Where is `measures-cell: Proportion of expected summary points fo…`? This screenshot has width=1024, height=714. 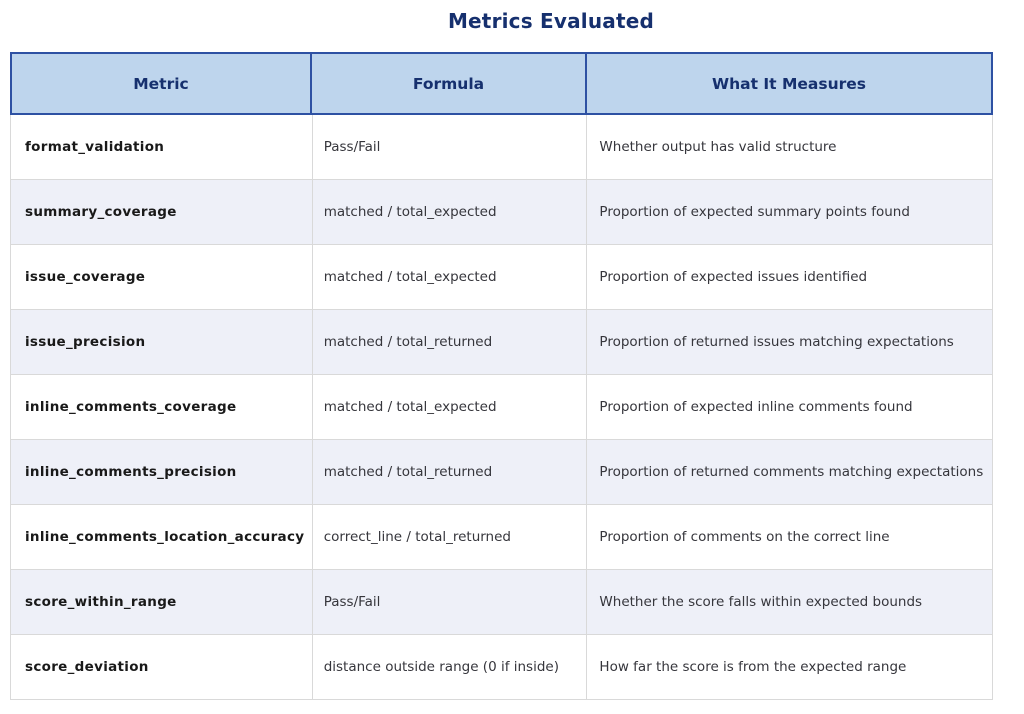 measures-cell: Proportion of expected summary points fo… is located at coordinates (790, 212).